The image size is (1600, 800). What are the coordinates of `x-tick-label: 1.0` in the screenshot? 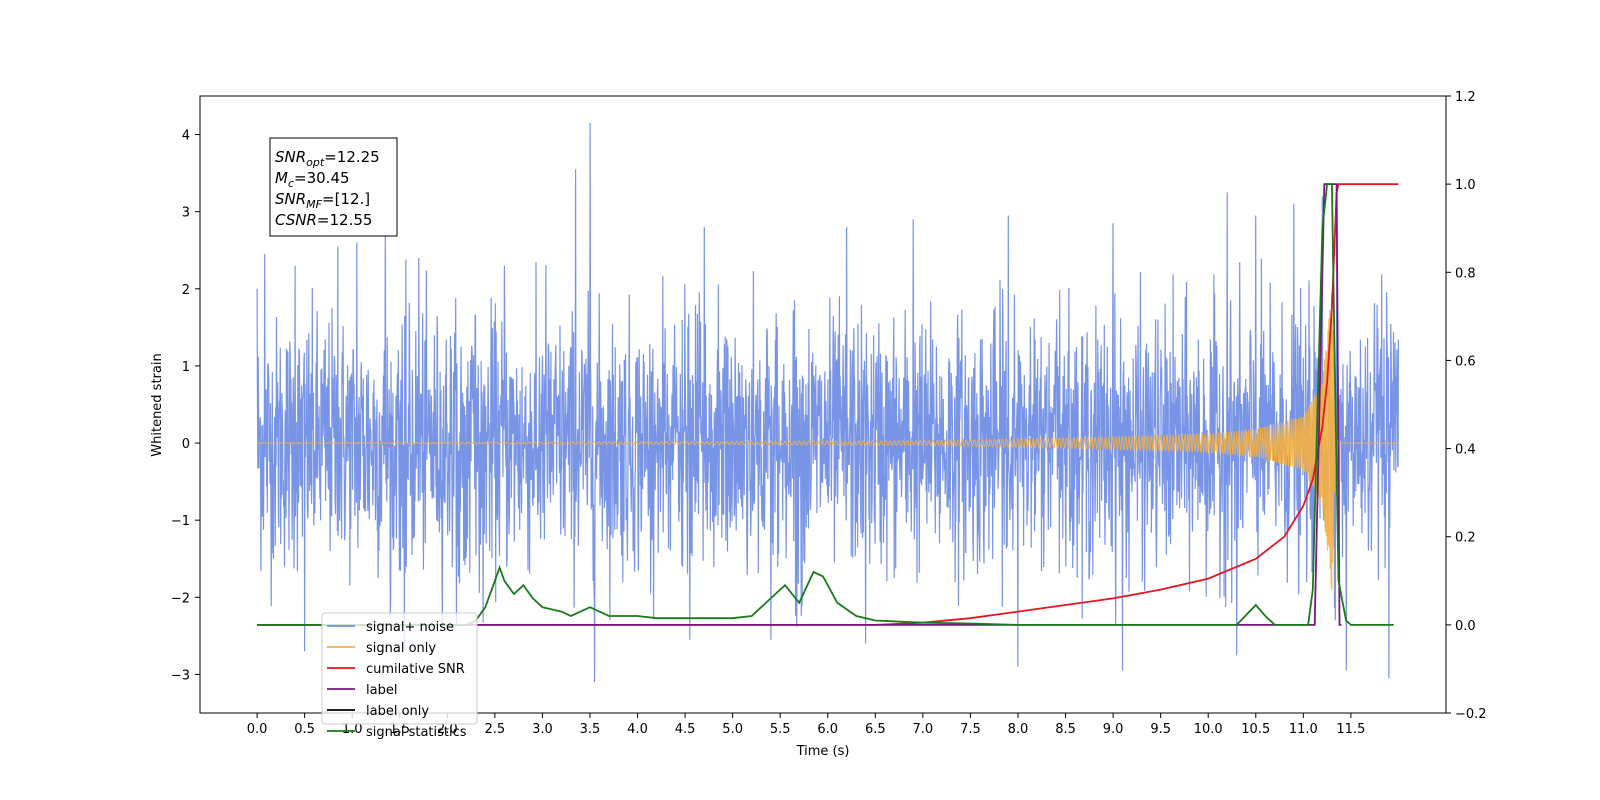 It's located at (352, 729).